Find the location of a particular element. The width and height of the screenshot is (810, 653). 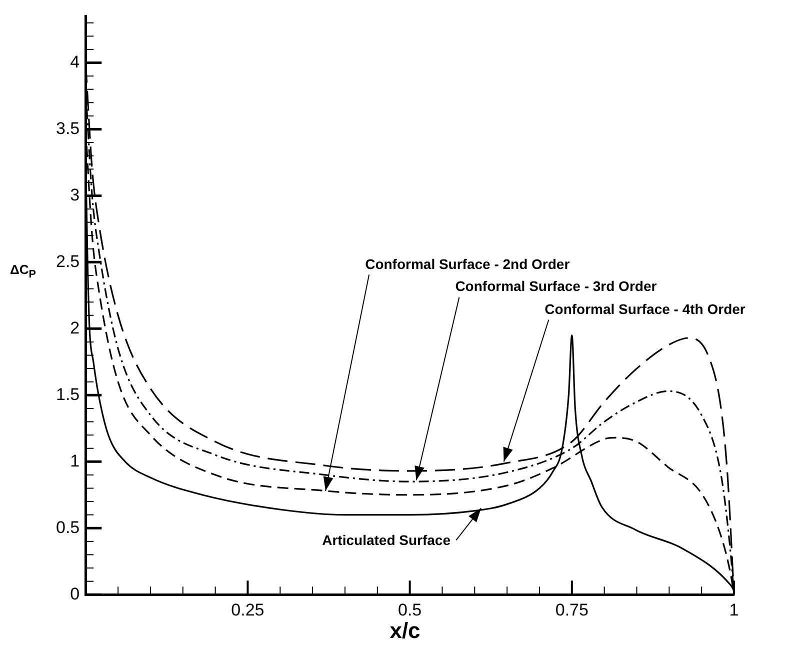

y-tick-label: 3.5 is located at coordinates (68, 128).